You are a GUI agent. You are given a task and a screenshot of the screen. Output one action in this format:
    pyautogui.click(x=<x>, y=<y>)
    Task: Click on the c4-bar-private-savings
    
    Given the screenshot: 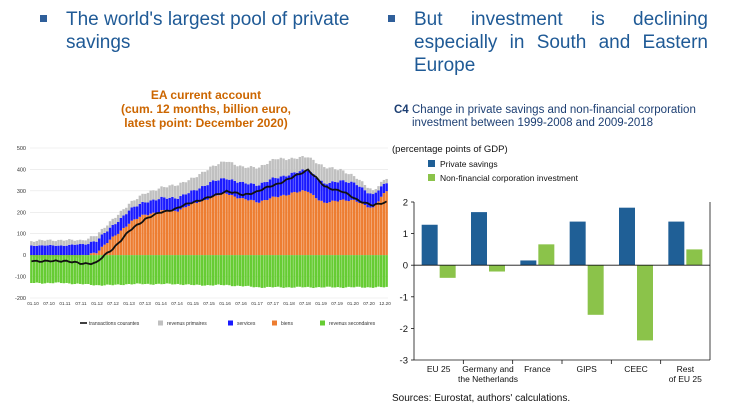 What is the action you would take?
    pyautogui.click(x=577, y=243)
    